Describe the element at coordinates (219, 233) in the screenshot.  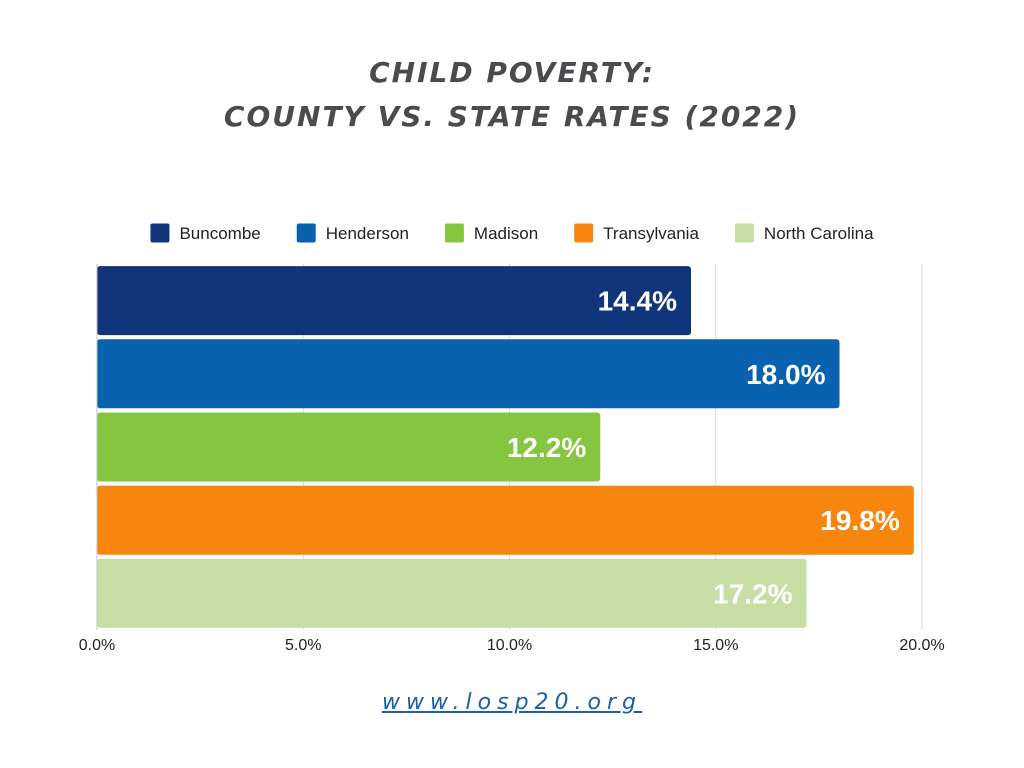
I see `legend-label: Buncombe` at that location.